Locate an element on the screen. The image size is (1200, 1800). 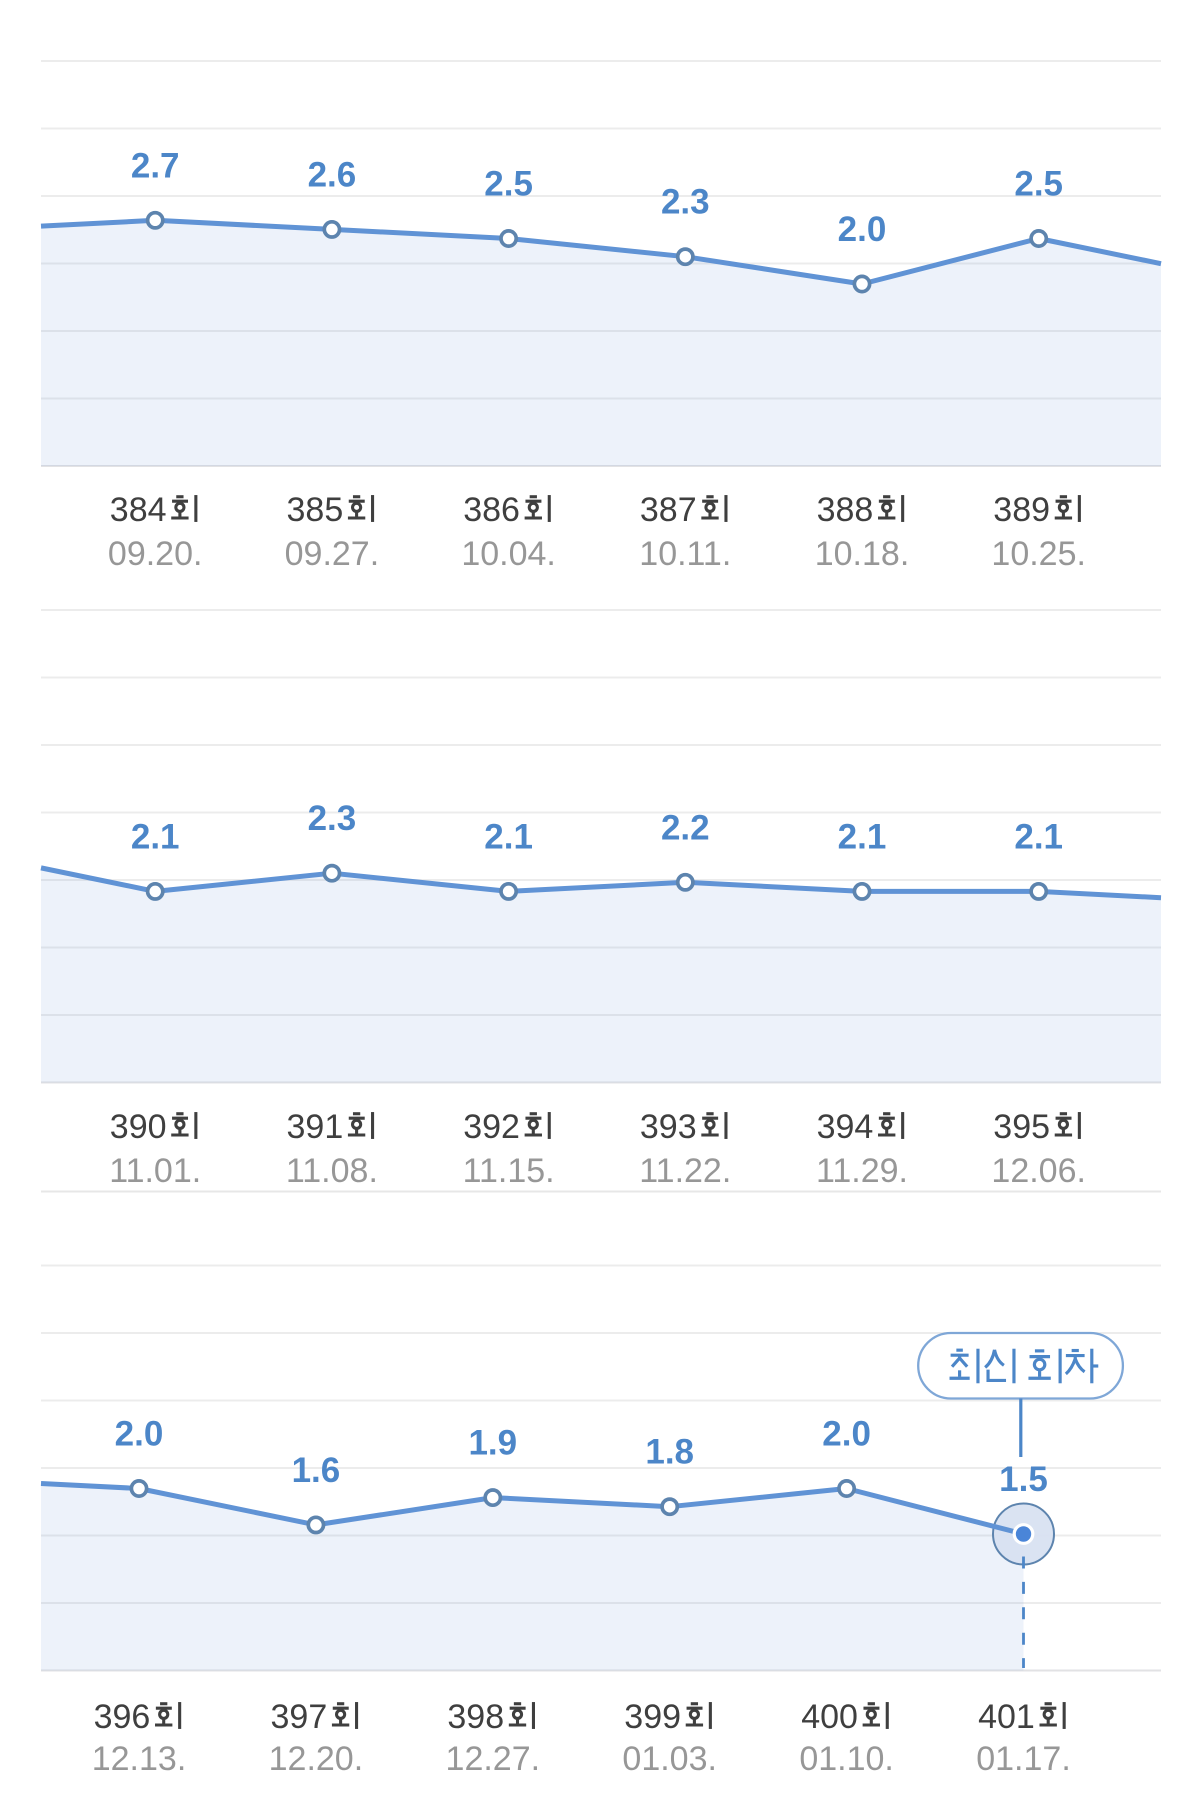
svg-text: 1.8 is located at coordinates (669, 1452).